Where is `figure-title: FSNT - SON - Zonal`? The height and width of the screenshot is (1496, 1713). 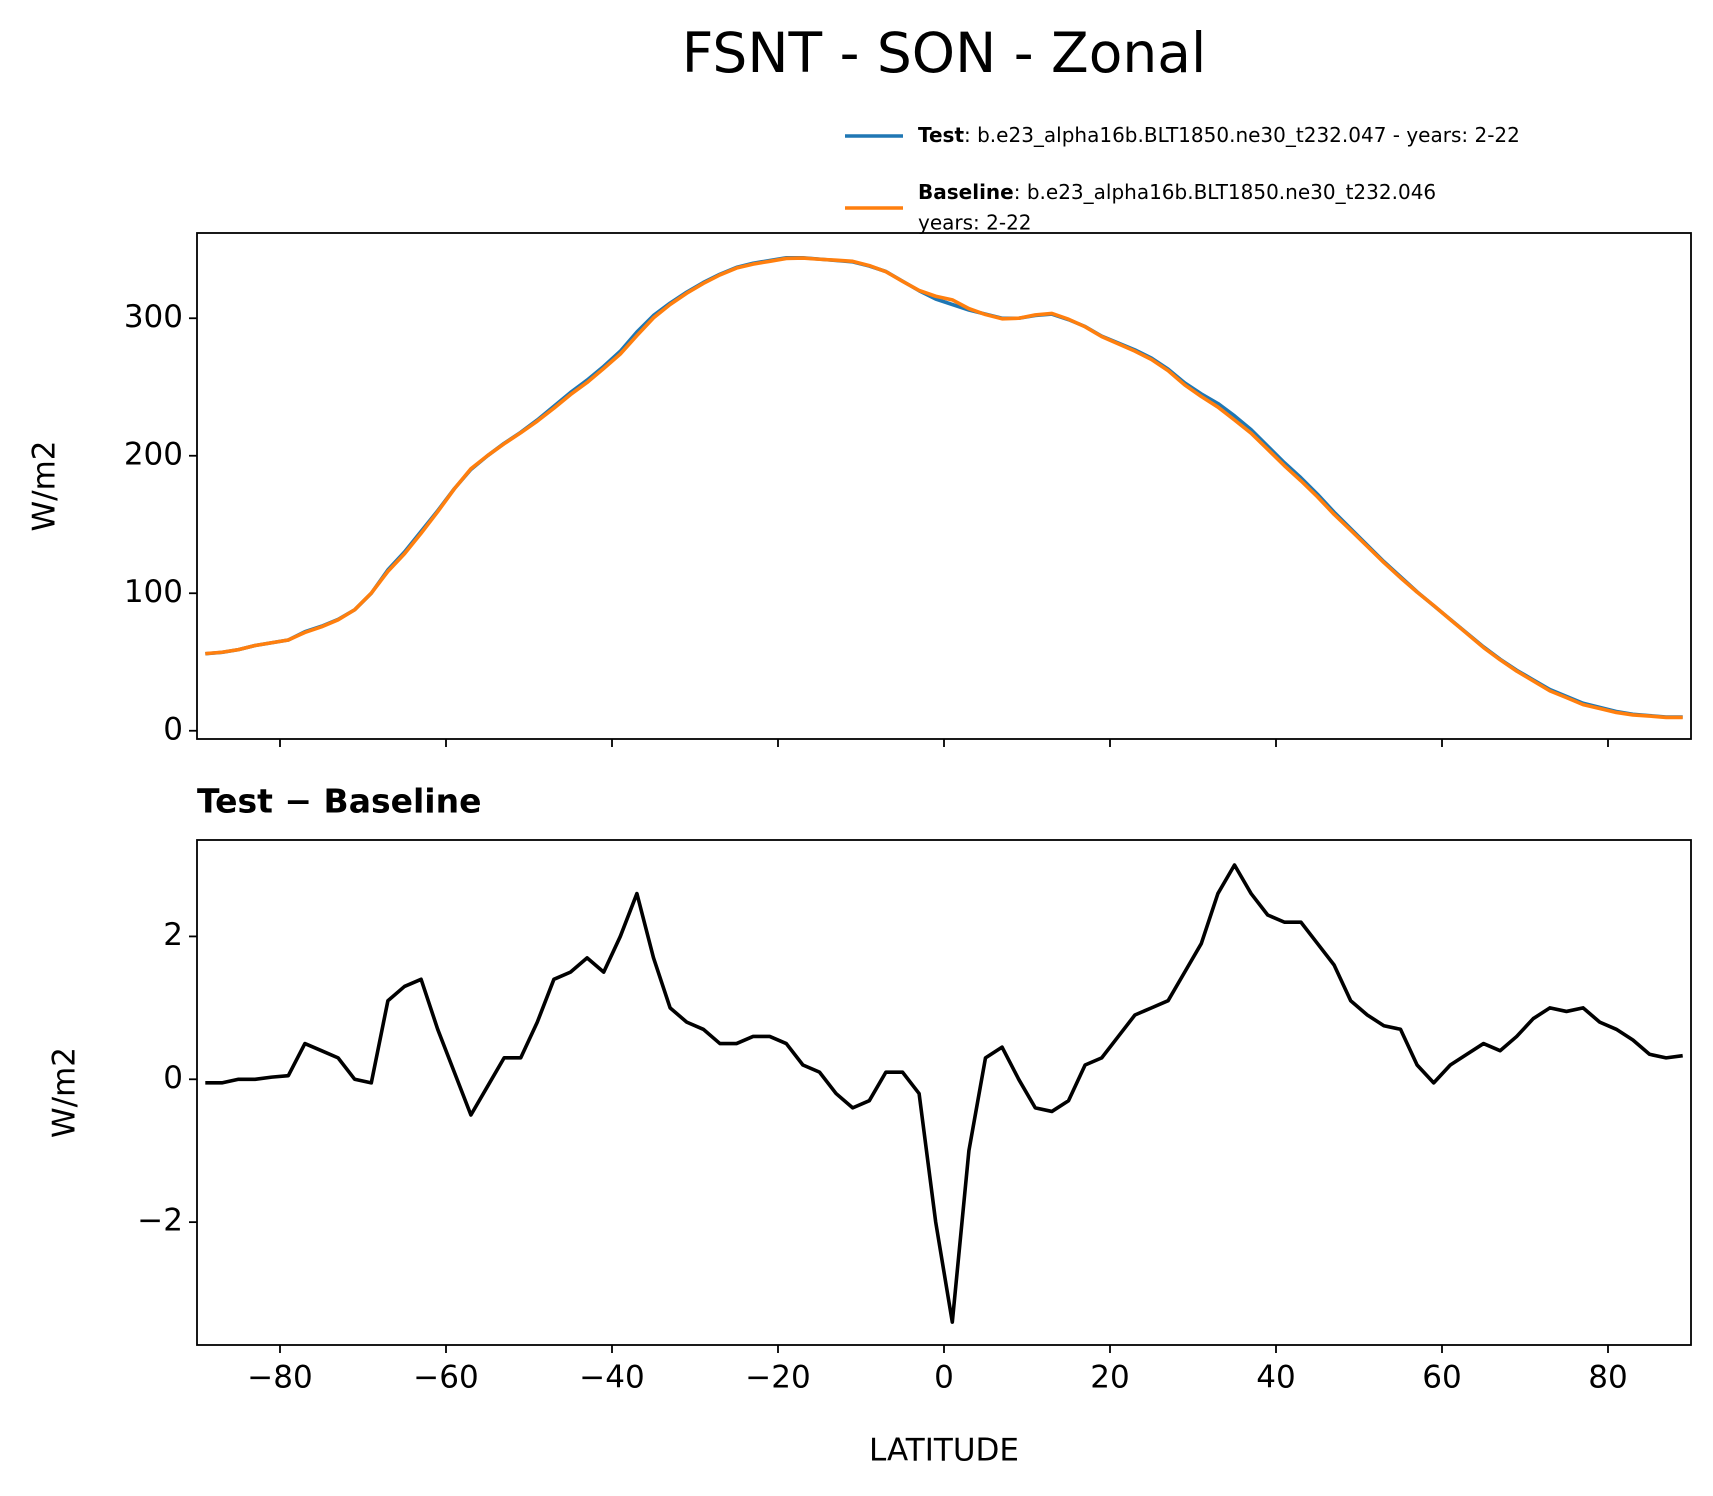
figure-title: FSNT - SON - Zonal is located at coordinates (944, 53).